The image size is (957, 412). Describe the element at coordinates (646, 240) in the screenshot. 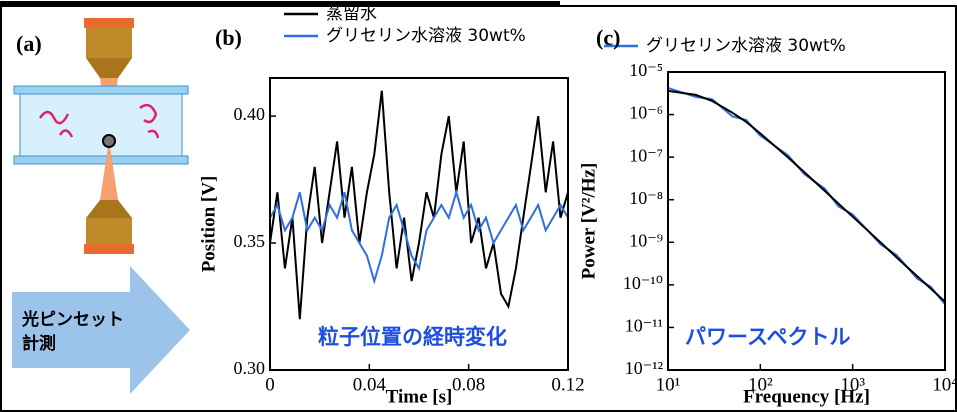

I see `y-tick-label: 10⁻⁹` at that location.